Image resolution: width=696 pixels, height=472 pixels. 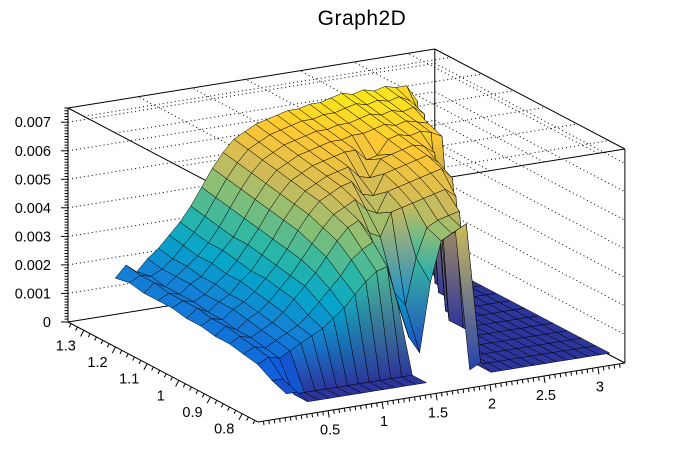 What do you see at coordinates (600, 387) in the screenshot?
I see `svg-text: 3` at bounding box center [600, 387].